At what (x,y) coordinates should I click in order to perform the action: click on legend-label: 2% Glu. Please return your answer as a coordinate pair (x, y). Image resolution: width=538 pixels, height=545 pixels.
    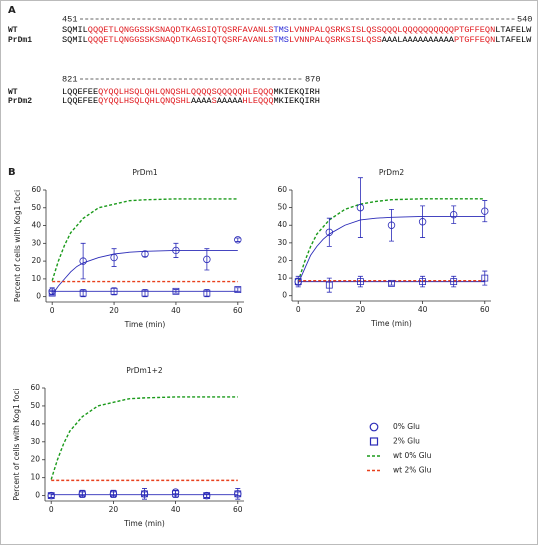
    Looking at the image, I should click on (406, 441).